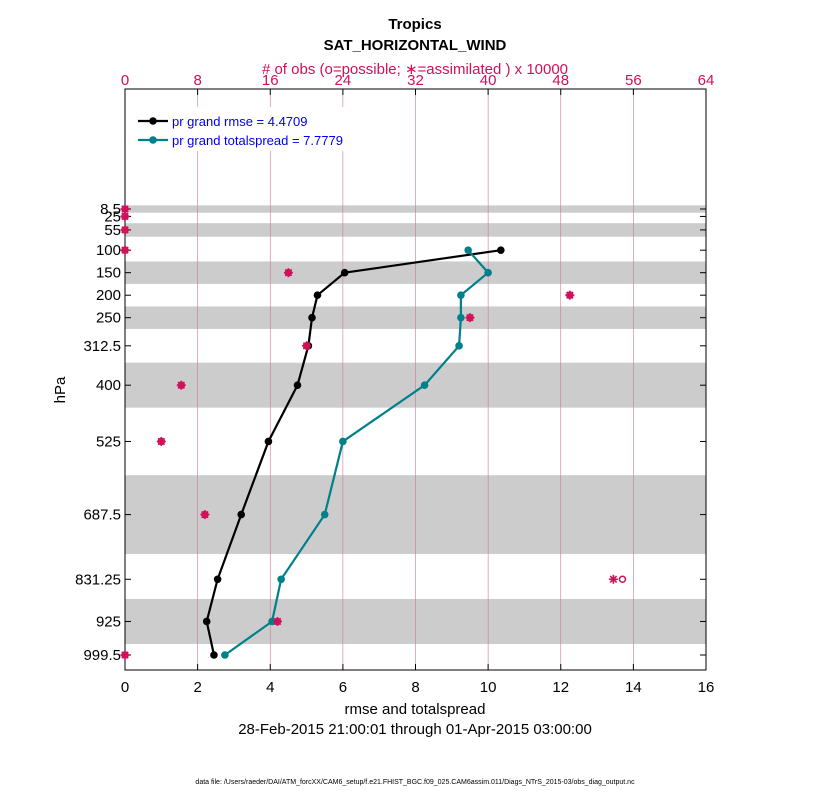 This screenshot has width=830, height=805. Describe the element at coordinates (622, 579) in the screenshot. I see `obs-possible-marker` at that location.